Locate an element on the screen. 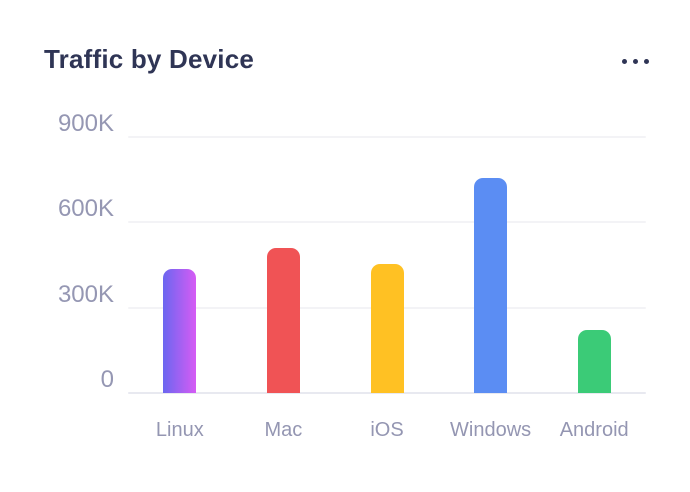 This screenshot has height=492, width=690. y-tick-label-600k: 600K is located at coordinates (85, 209).